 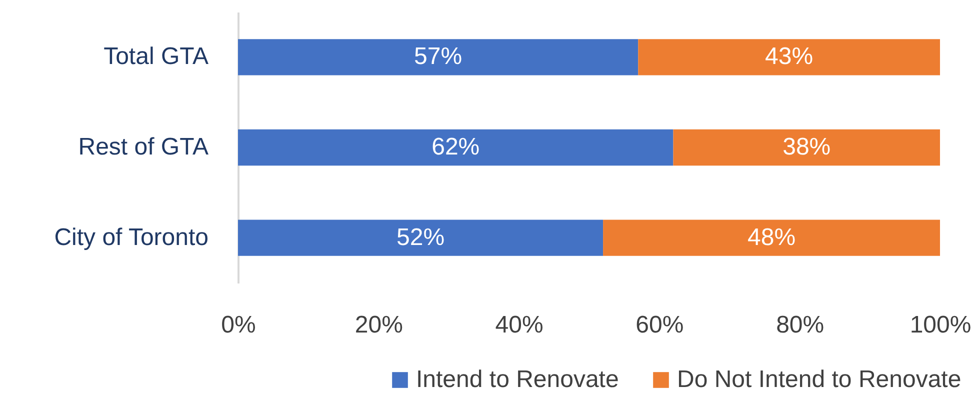 I want to click on y-tick-label: Total GTA, so click(x=156, y=56).